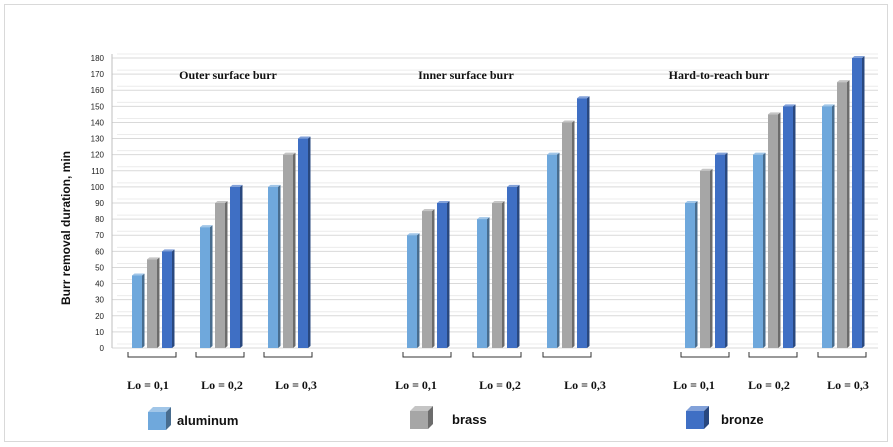  Describe the element at coordinates (102, 348) in the screenshot. I see `y-tick-label: 0` at that location.